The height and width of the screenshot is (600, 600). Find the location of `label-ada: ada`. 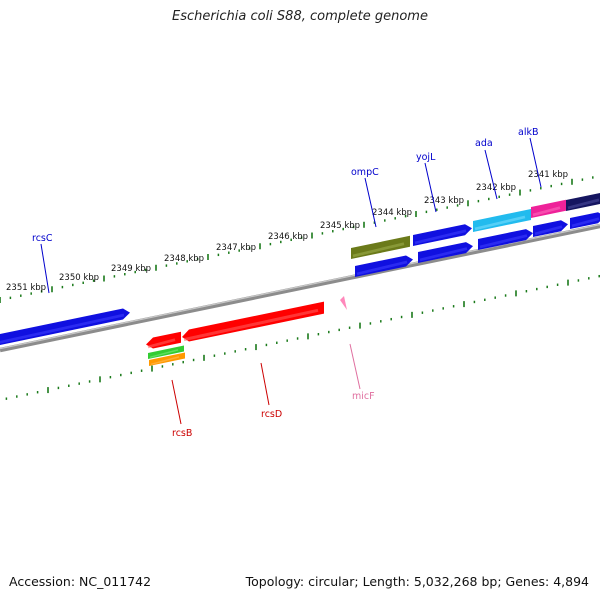

label-ada: ada is located at coordinates (484, 143).